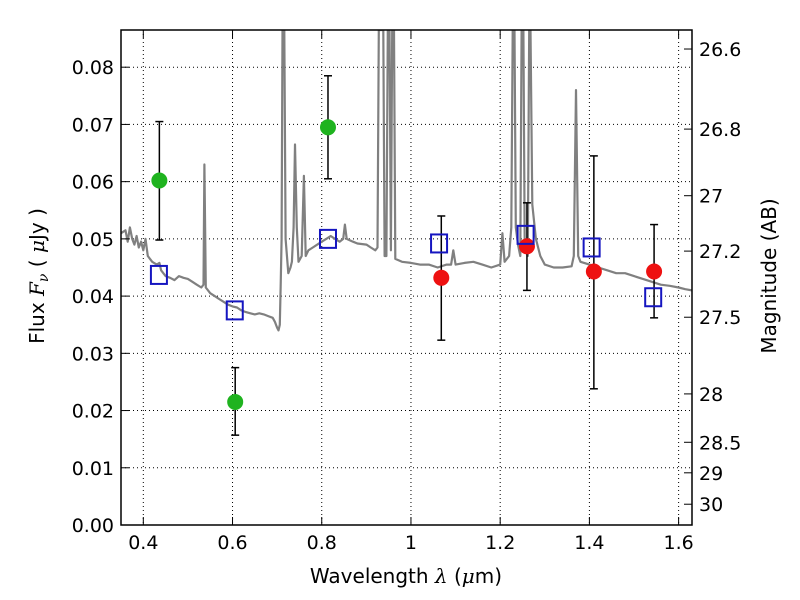 This screenshot has height=600, width=800. Describe the element at coordinates (143, 543) in the screenshot. I see `x-tick-label: 0.4` at that location.